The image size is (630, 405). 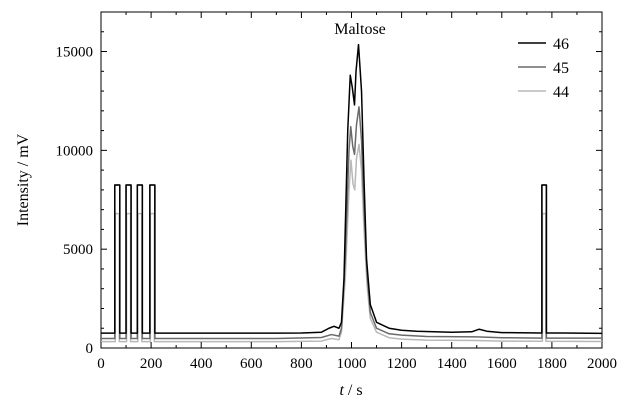 I want to click on x-tick-label: 1400, so click(x=452, y=364).